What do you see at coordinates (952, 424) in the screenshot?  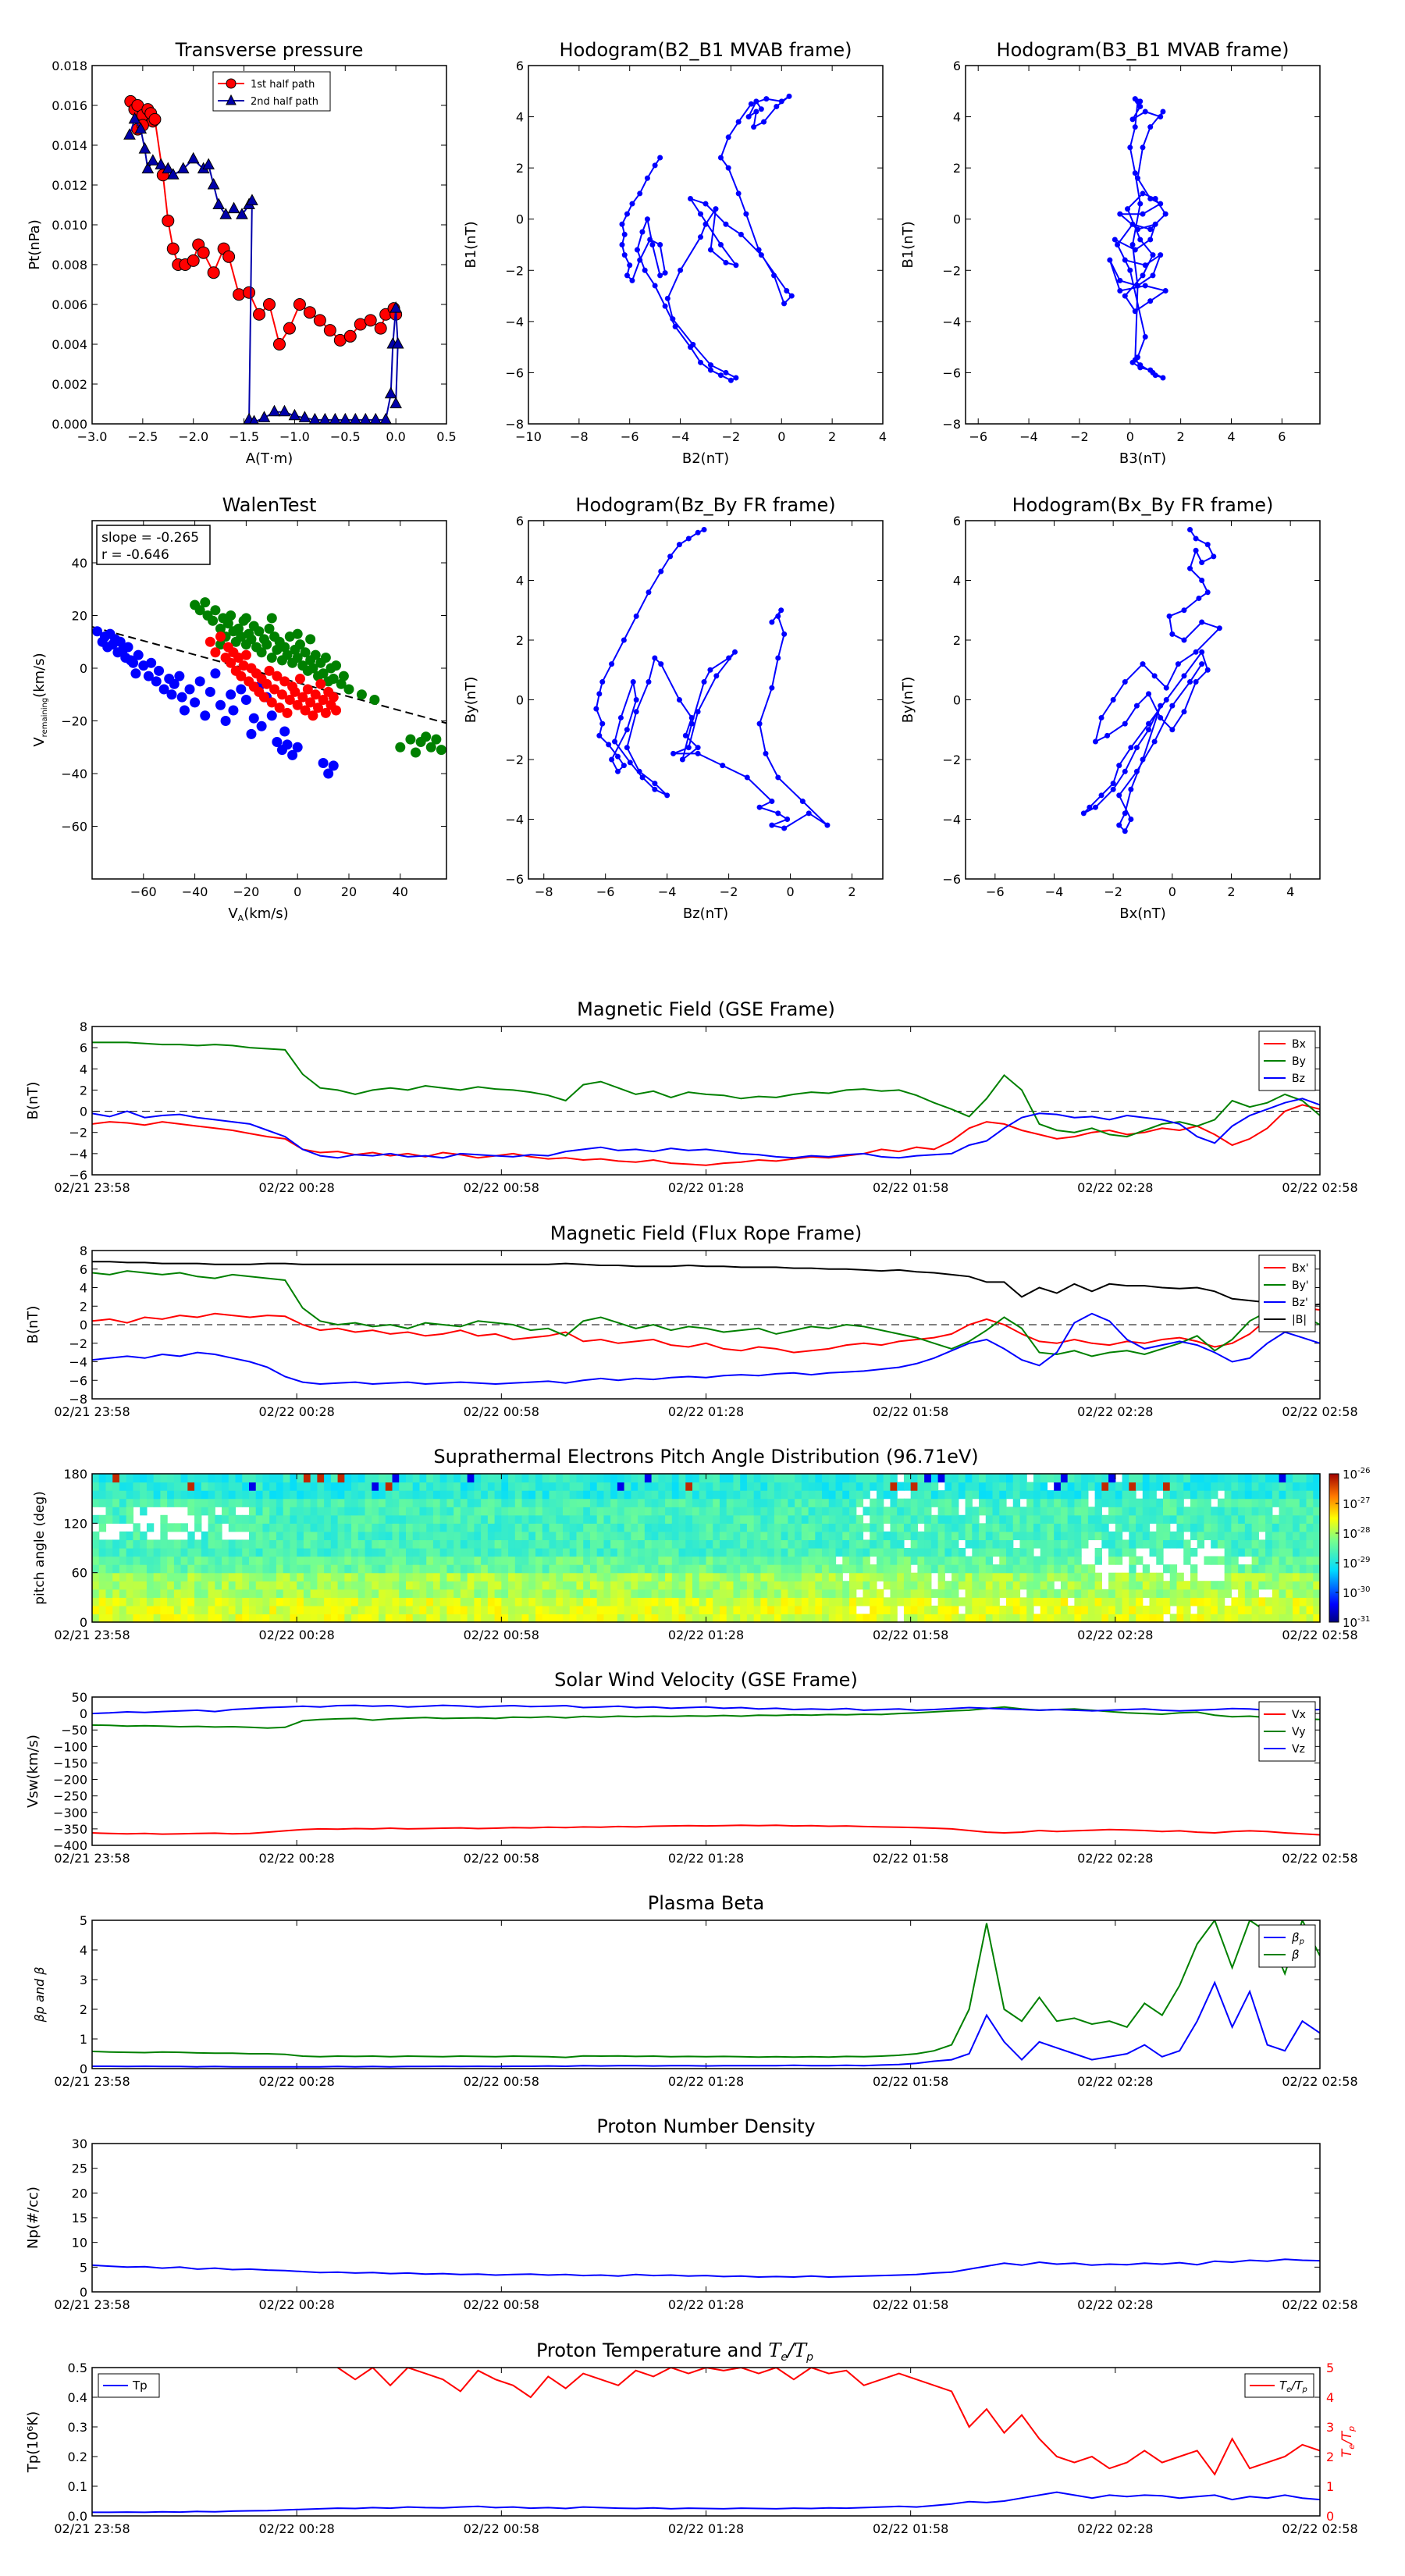 I see `y-tick-label: −8` at bounding box center [952, 424].